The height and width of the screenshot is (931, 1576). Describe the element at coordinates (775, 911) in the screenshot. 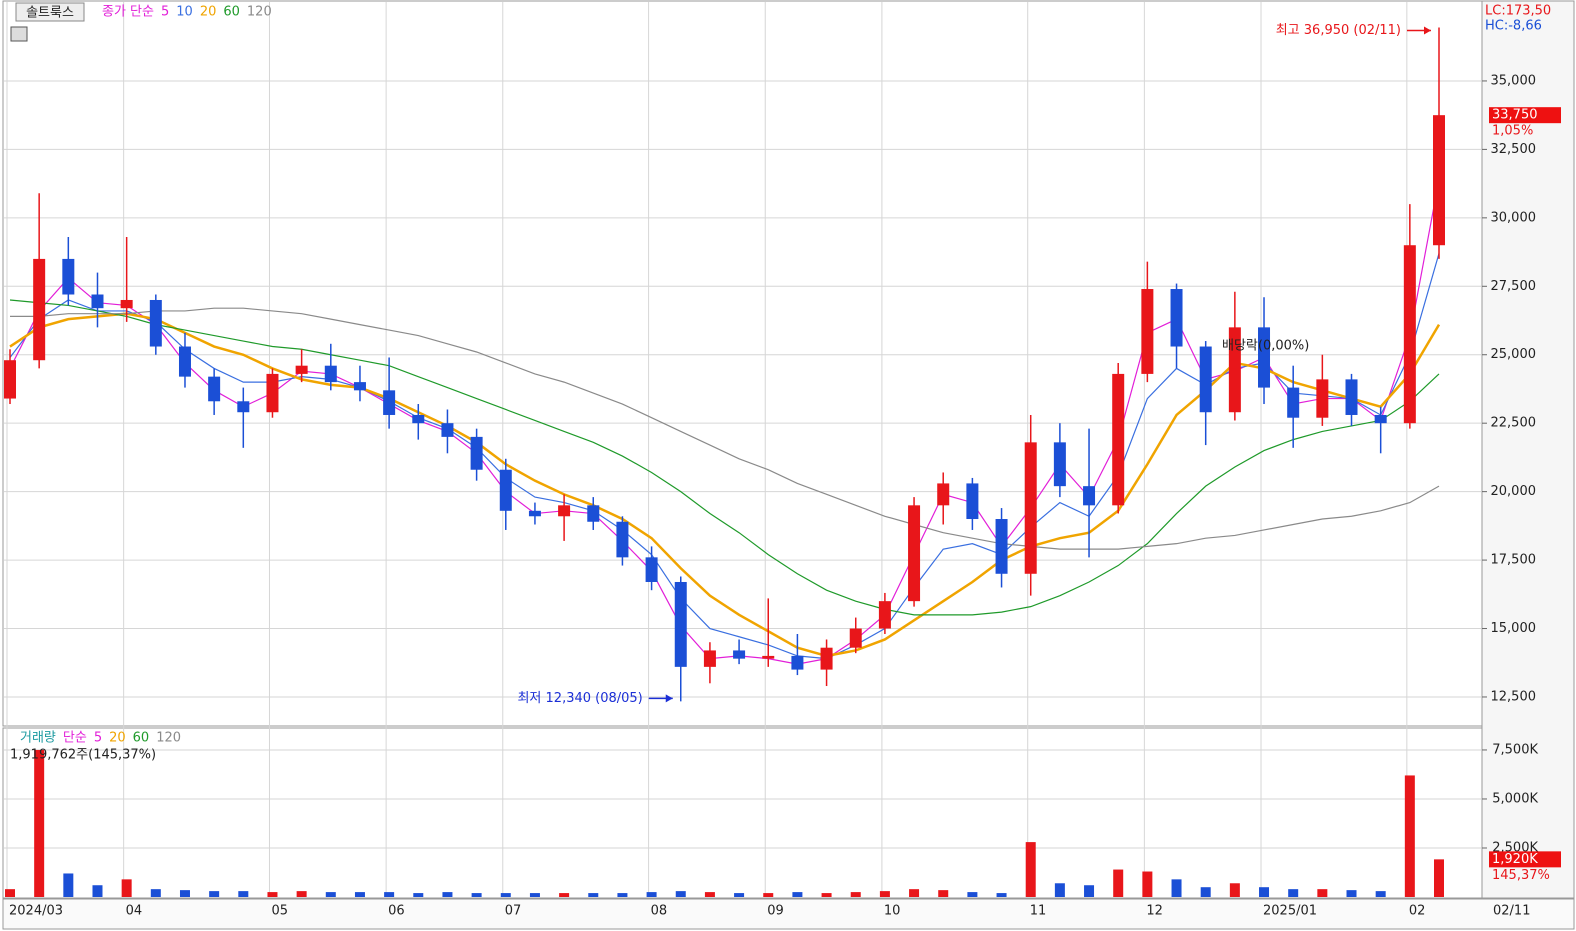

I see `x-tick-label: 09` at that location.